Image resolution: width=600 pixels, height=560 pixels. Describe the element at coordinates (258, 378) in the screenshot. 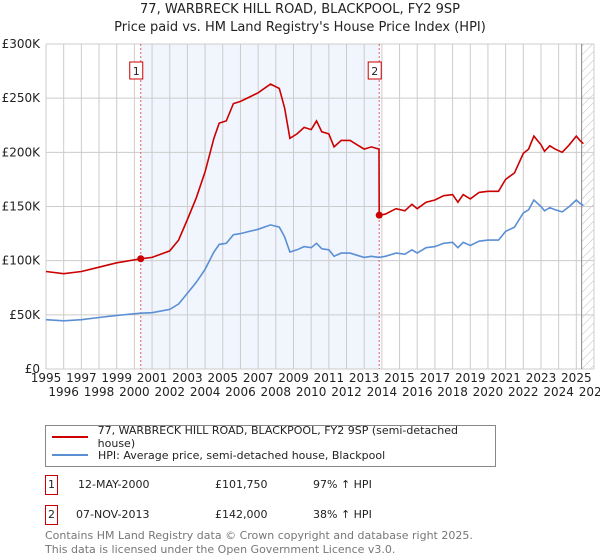

I see `x-tick-label: 2007` at that location.